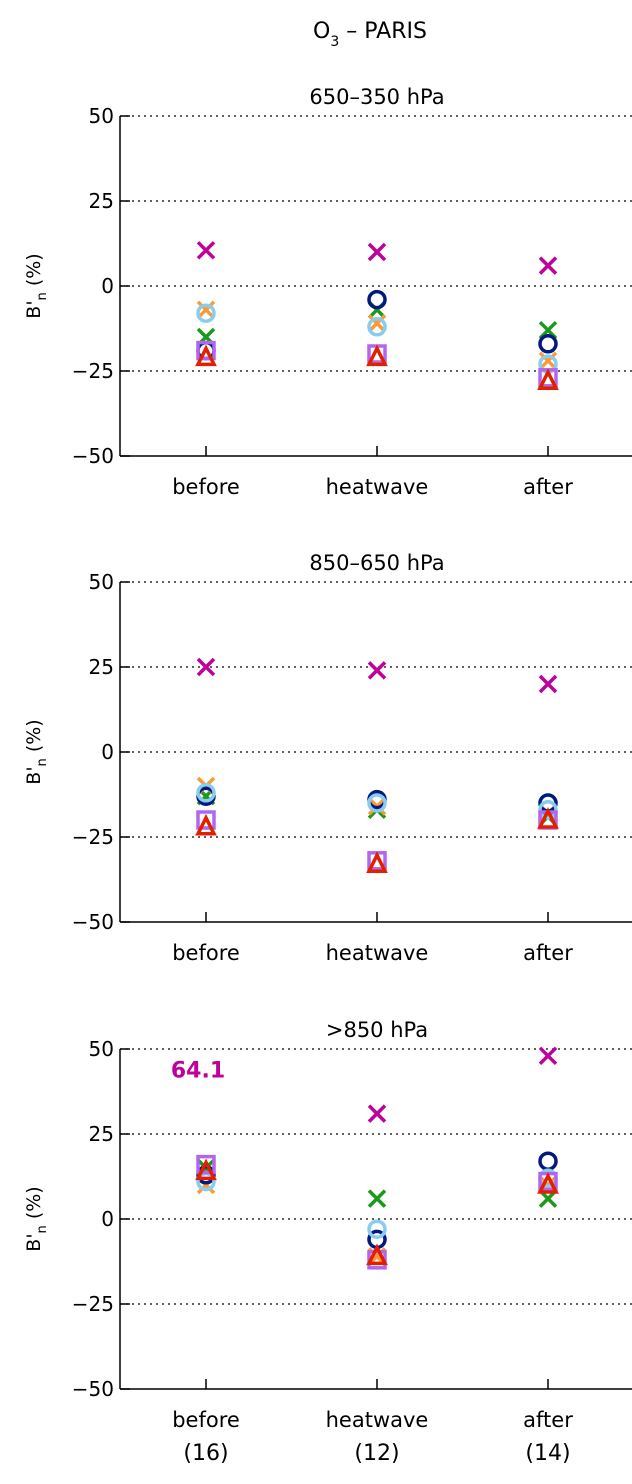 The width and height of the screenshot is (632, 1484). Describe the element at coordinates (376, 97) in the screenshot. I see `panel-title: 650–350 hPa` at that location.